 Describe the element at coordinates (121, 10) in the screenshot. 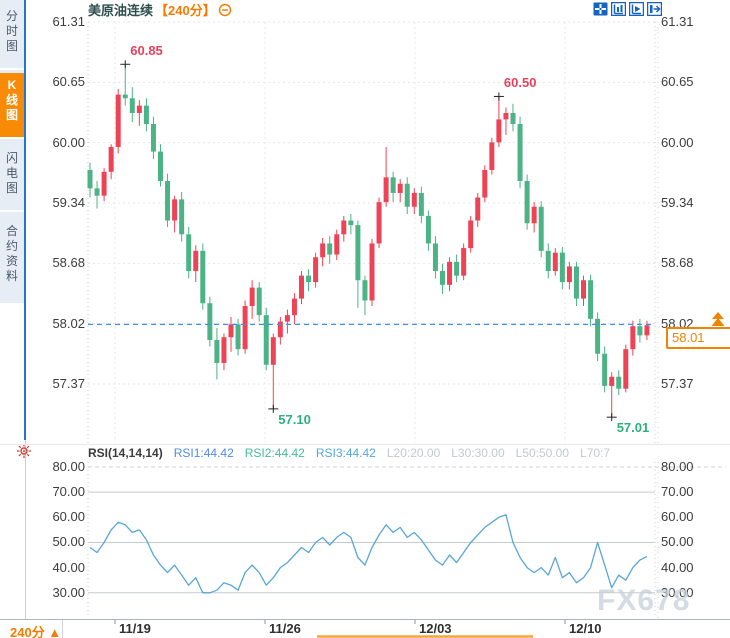

I see `instrument-title: 美原油连续` at that location.